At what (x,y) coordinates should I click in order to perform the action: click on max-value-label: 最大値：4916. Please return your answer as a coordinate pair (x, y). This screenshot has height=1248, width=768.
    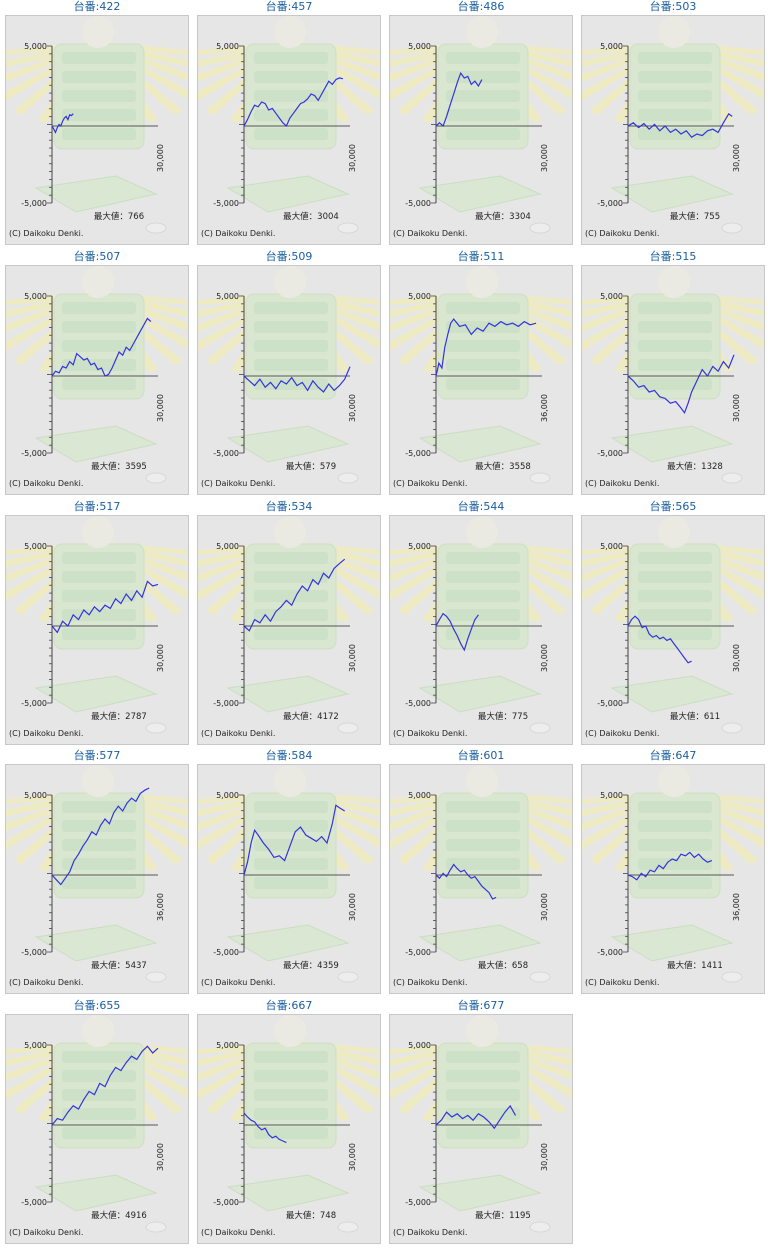
    Looking at the image, I should click on (119, 1215).